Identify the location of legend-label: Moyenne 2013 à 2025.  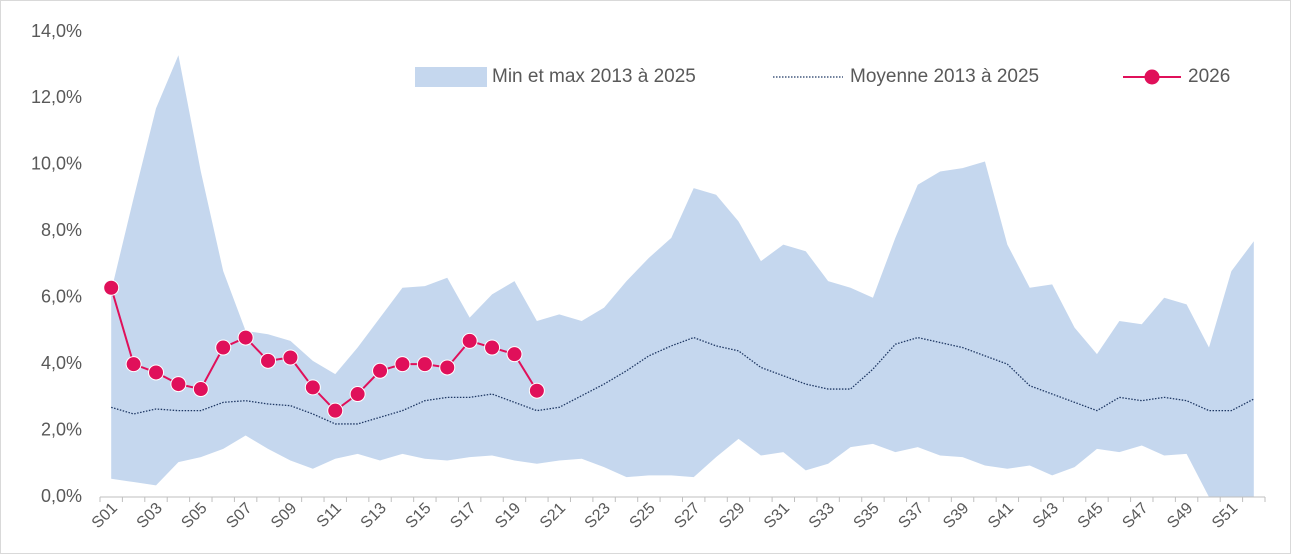
(944, 76).